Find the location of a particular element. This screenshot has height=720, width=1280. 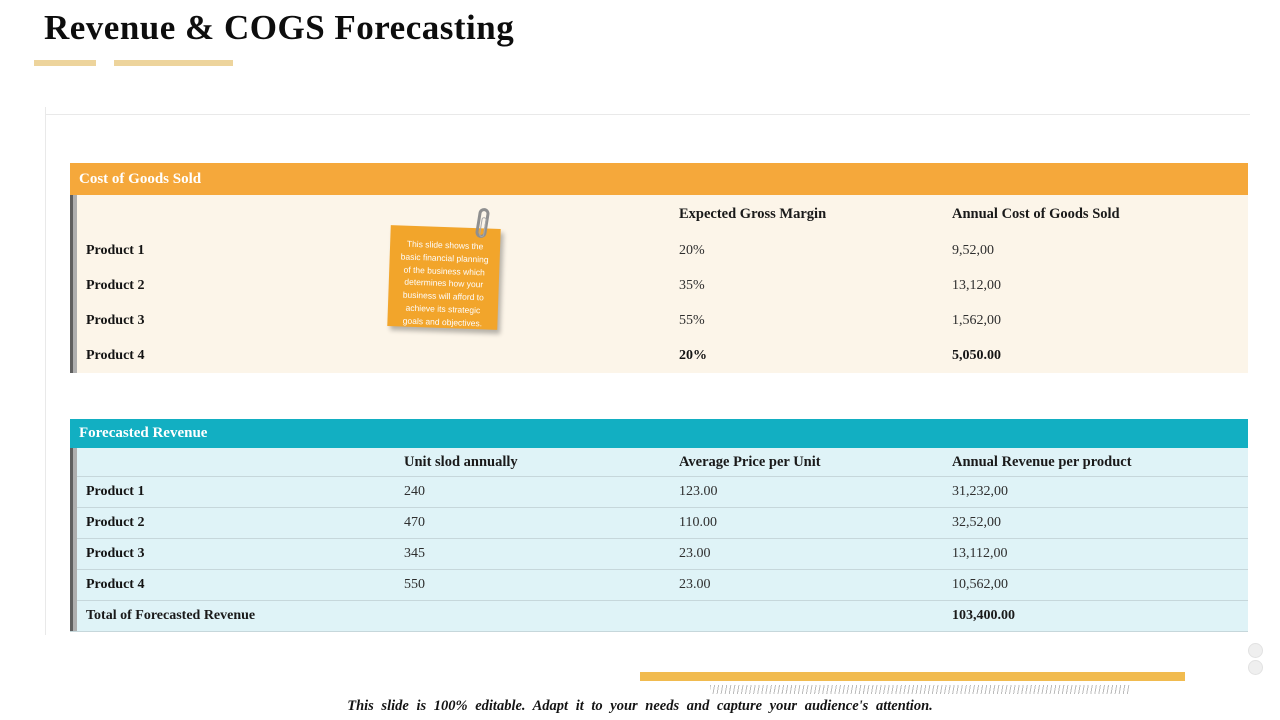

accent-bar is located at coordinates (912, 676).